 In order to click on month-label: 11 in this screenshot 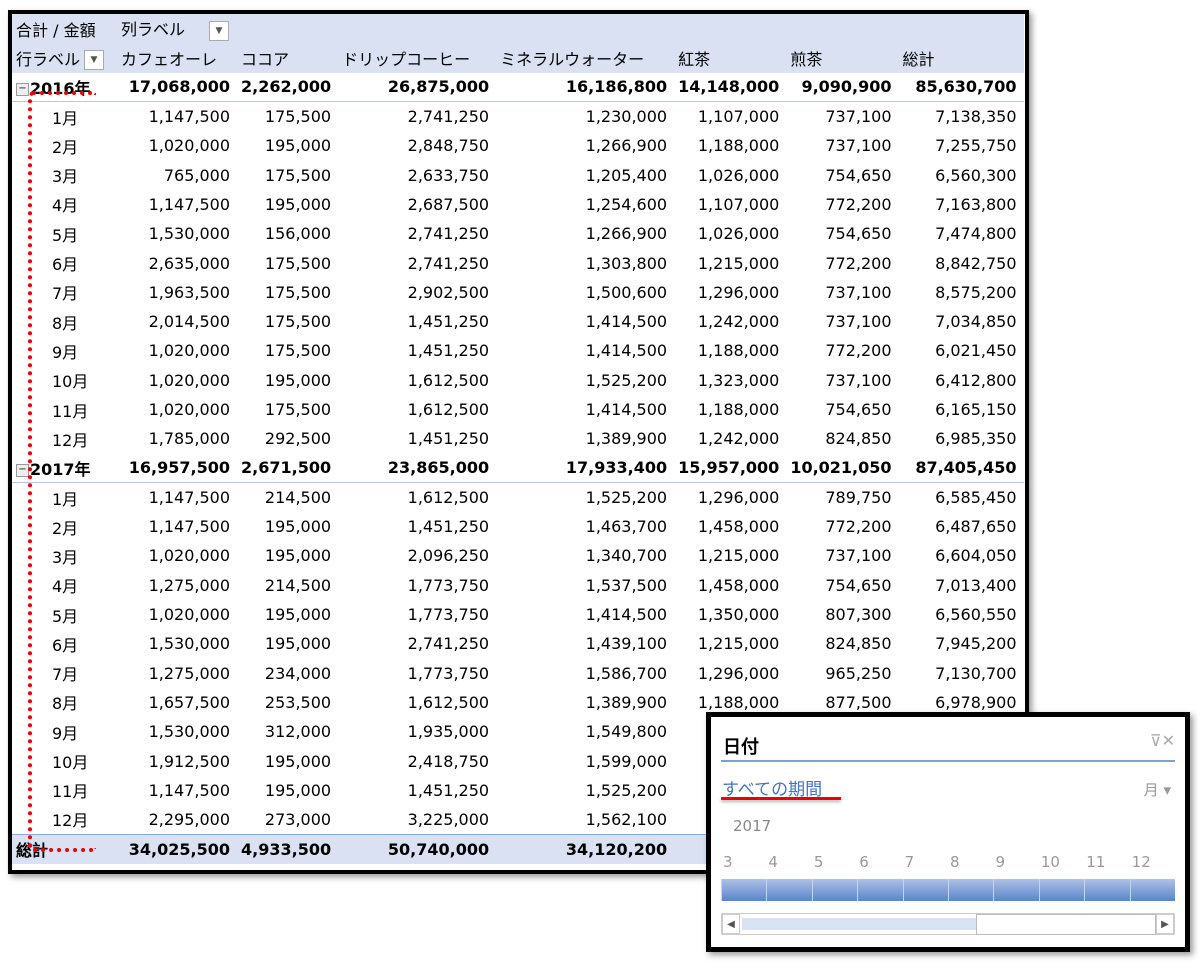, I will do `click(1096, 862)`.